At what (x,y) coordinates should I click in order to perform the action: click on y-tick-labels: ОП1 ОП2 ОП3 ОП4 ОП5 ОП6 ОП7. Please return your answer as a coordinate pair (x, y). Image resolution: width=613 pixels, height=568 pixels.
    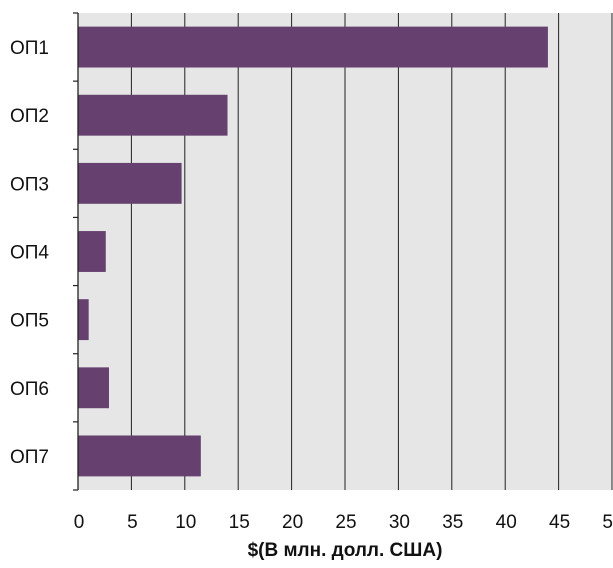
    Looking at the image, I should click on (29, 253).